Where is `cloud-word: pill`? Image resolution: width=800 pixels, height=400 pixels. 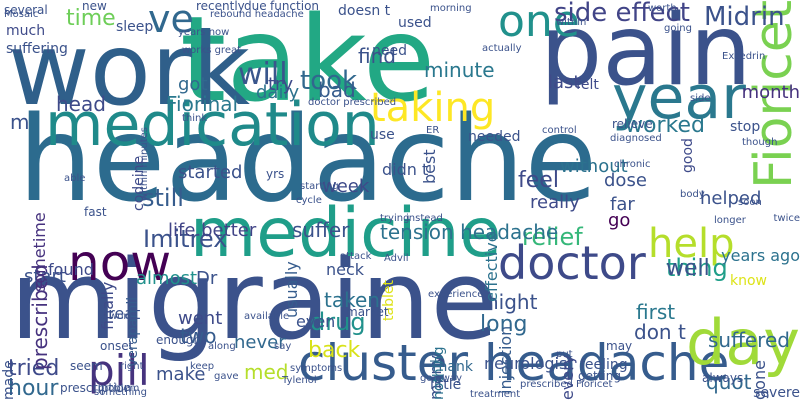
cloud-word: pill is located at coordinates (119, 370).